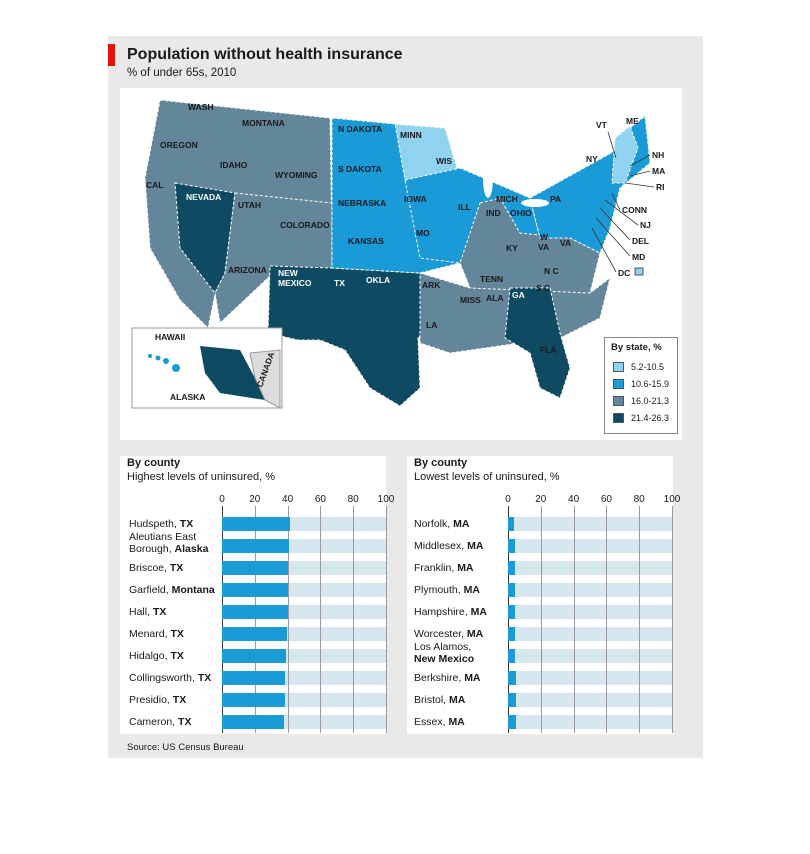  I want to click on row-label-lowest: Plymouth, MA, so click(447, 590).